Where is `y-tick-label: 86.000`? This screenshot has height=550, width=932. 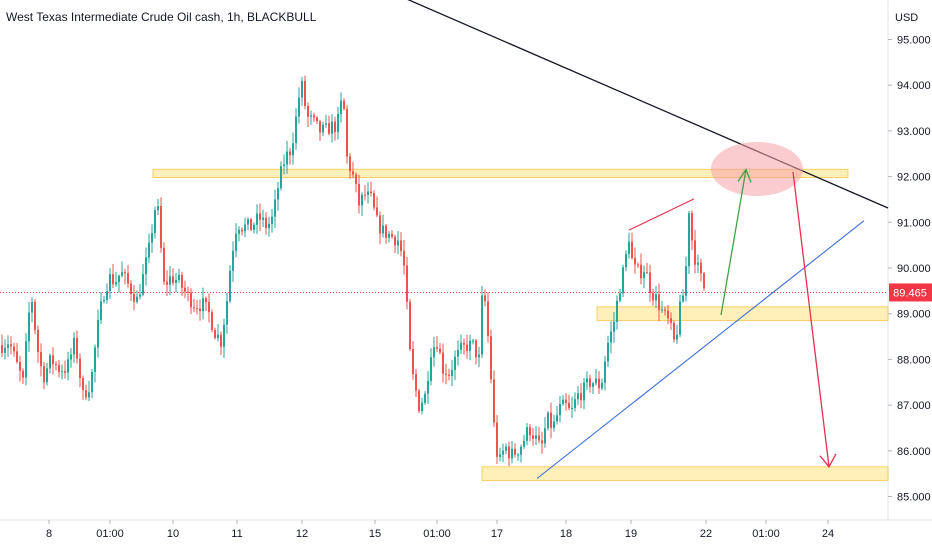 y-tick-label: 86.000 is located at coordinates (914, 452).